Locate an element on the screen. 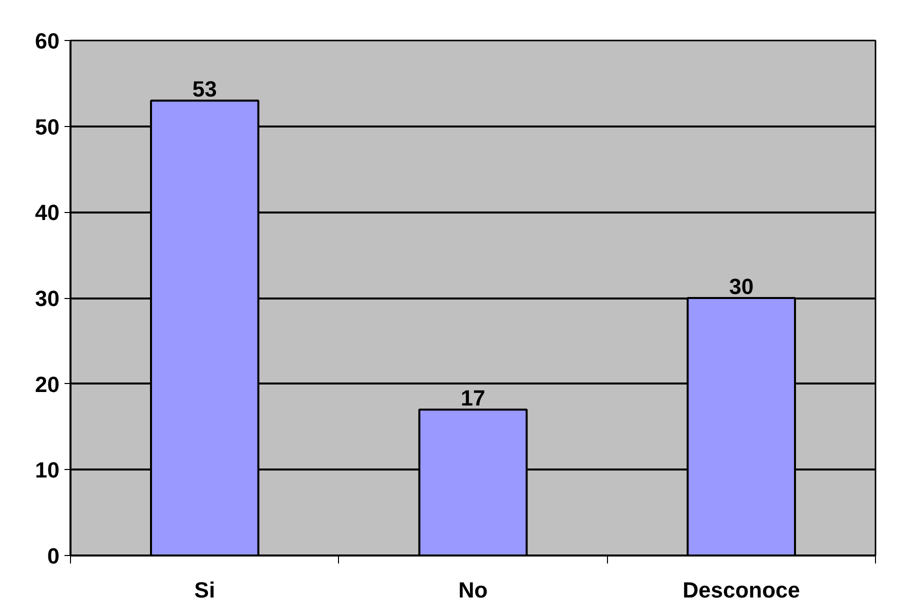 The image size is (905, 610). x-tick-label: Si is located at coordinates (205, 590).